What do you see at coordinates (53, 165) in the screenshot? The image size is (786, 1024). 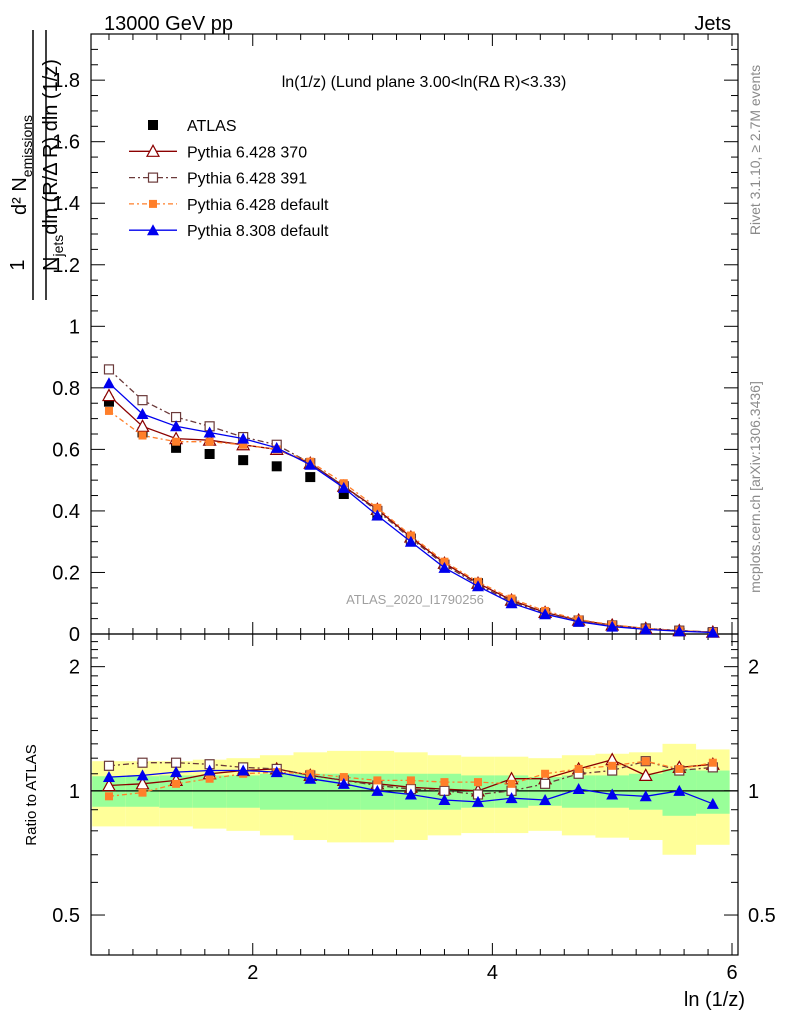 I see `svg-text: Njetsdln (R/Δ R) dln (1/z)` at bounding box center [53, 165].